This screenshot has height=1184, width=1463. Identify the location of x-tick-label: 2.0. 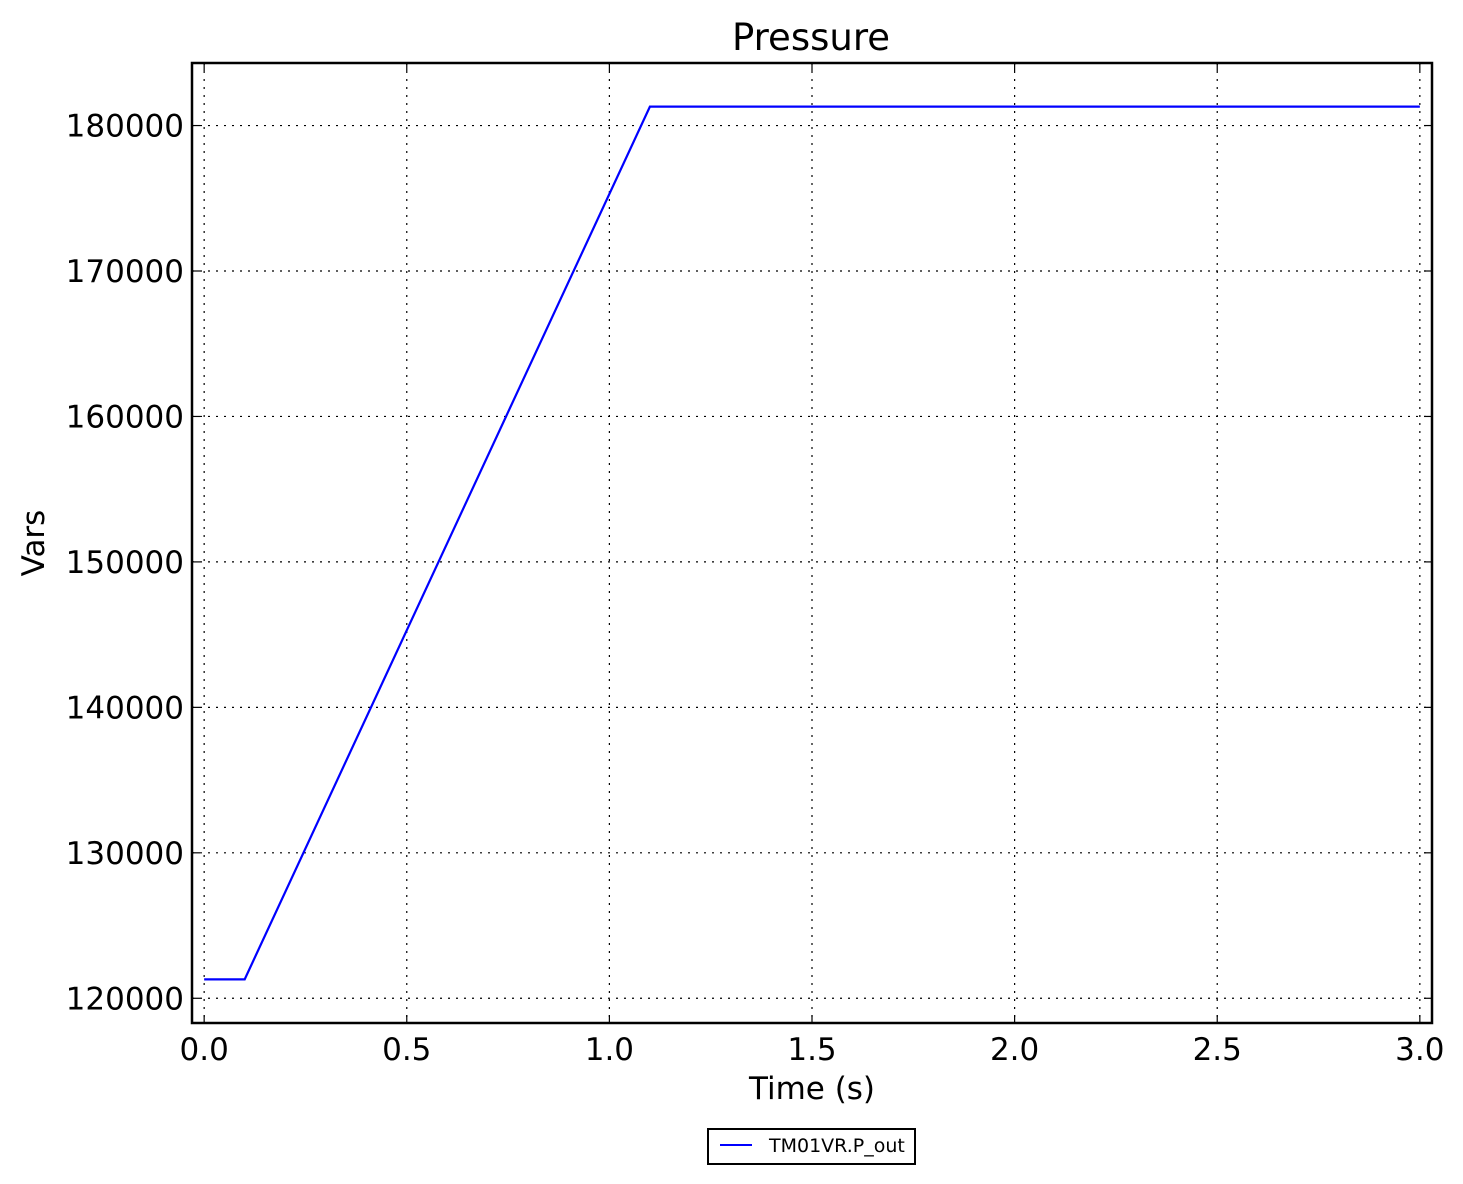
(1014, 1050).